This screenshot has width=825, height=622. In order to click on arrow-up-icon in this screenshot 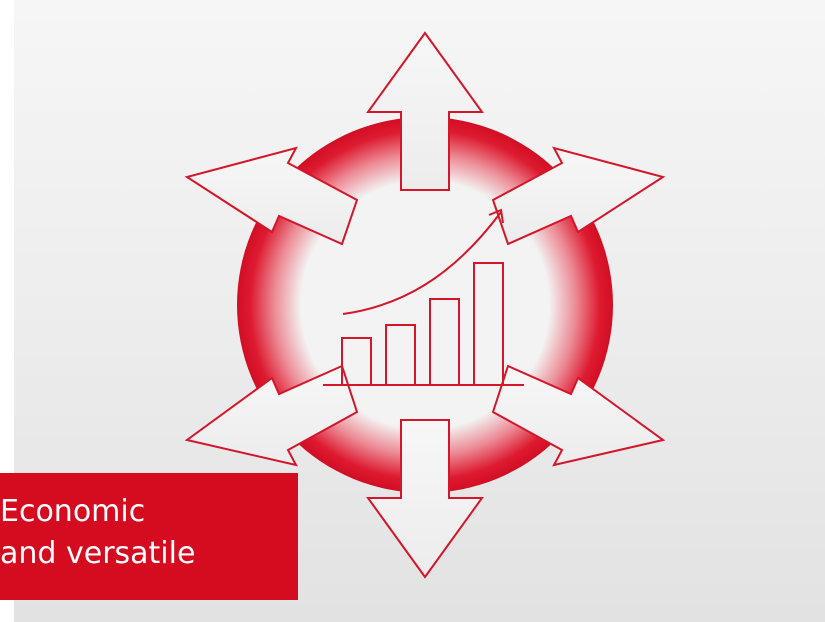, I will do `click(425, 111)`.